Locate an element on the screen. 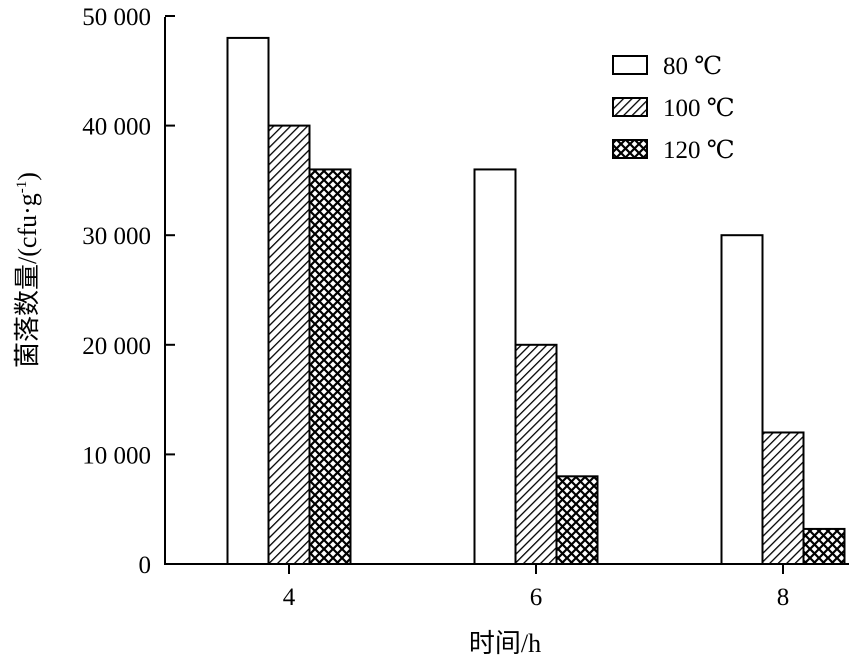  y-axis-label-sup: -1 is located at coordinates (22, 187).